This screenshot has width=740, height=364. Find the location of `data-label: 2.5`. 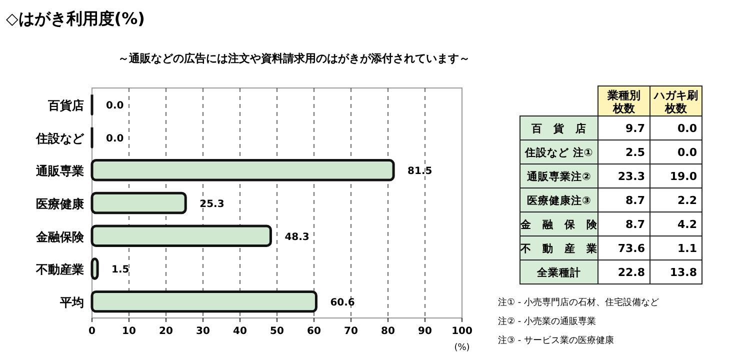

data-label: 2.5 is located at coordinates (635, 152).